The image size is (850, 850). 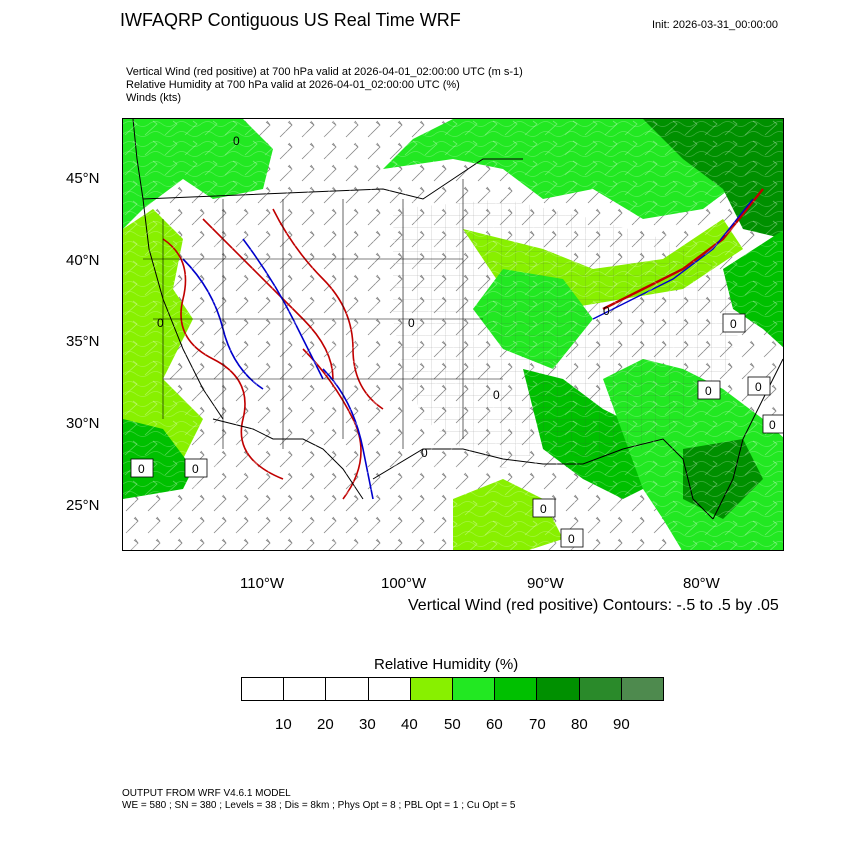 I want to click on lat-label-25: 25°N, so click(x=83, y=505).